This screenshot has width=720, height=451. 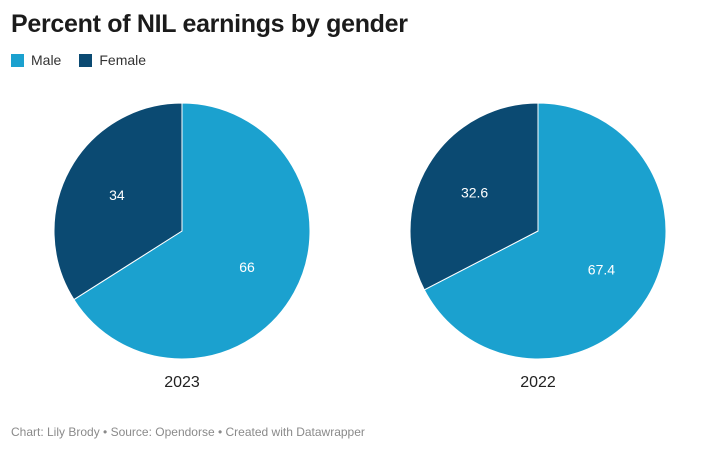 I want to click on legend-swatch-female, so click(x=86, y=60).